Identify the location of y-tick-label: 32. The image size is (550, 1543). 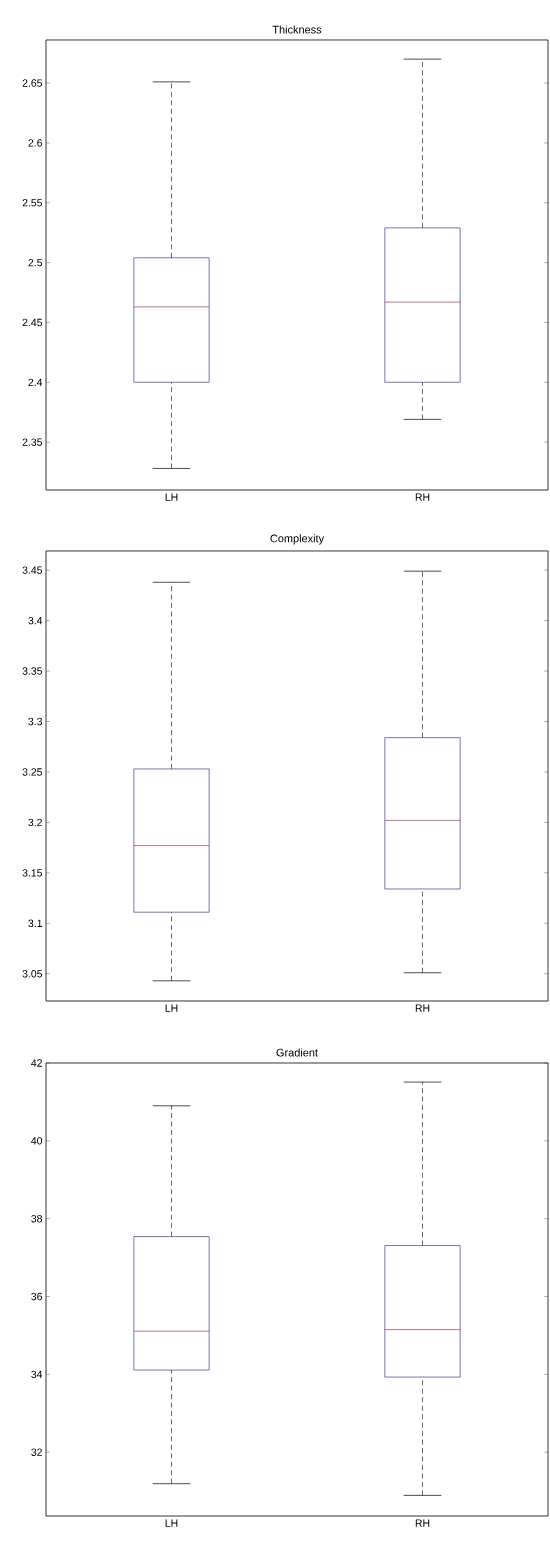
(36, 1452).